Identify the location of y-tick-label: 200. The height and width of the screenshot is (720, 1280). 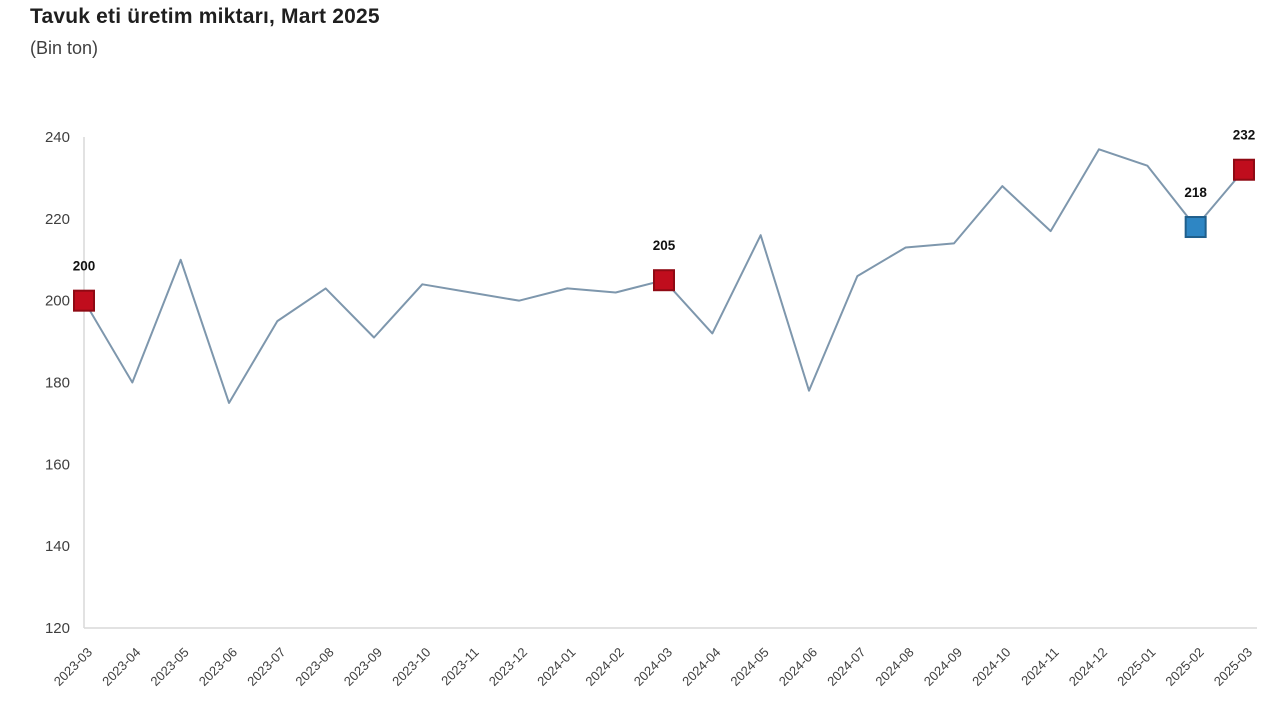
(57, 301).